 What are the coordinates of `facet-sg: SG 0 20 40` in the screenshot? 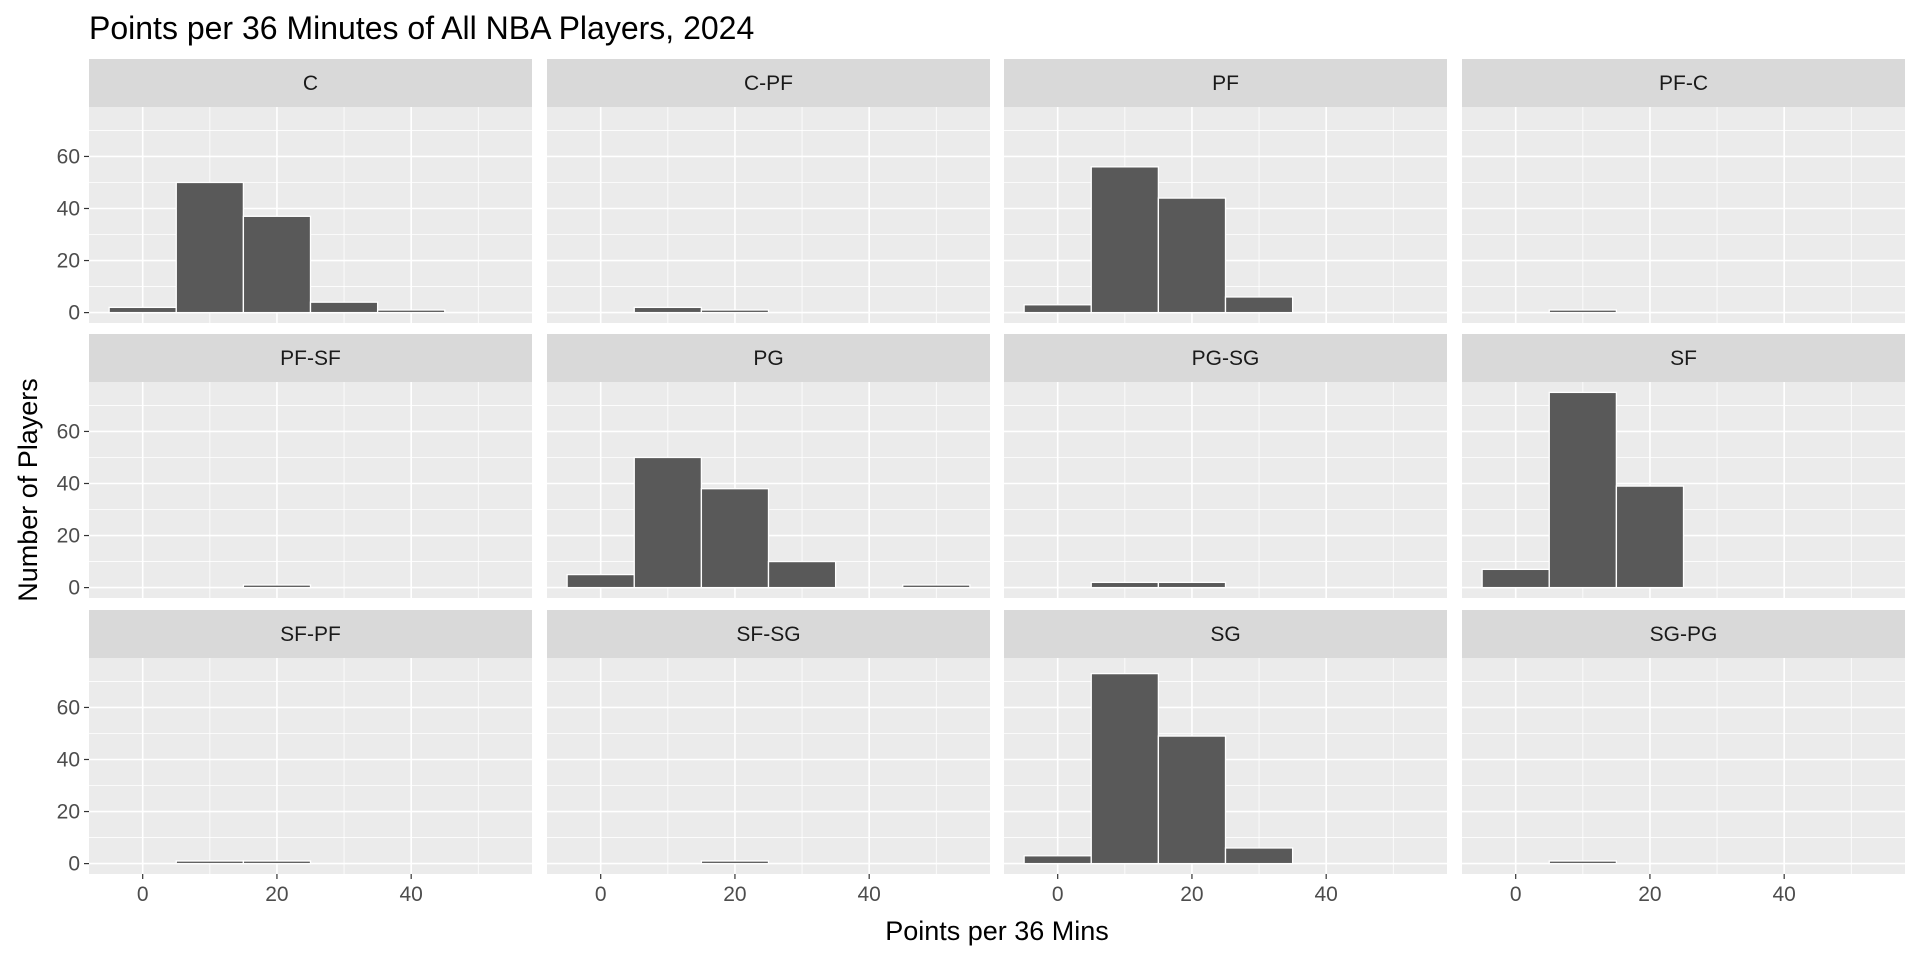 It's located at (1225, 758).